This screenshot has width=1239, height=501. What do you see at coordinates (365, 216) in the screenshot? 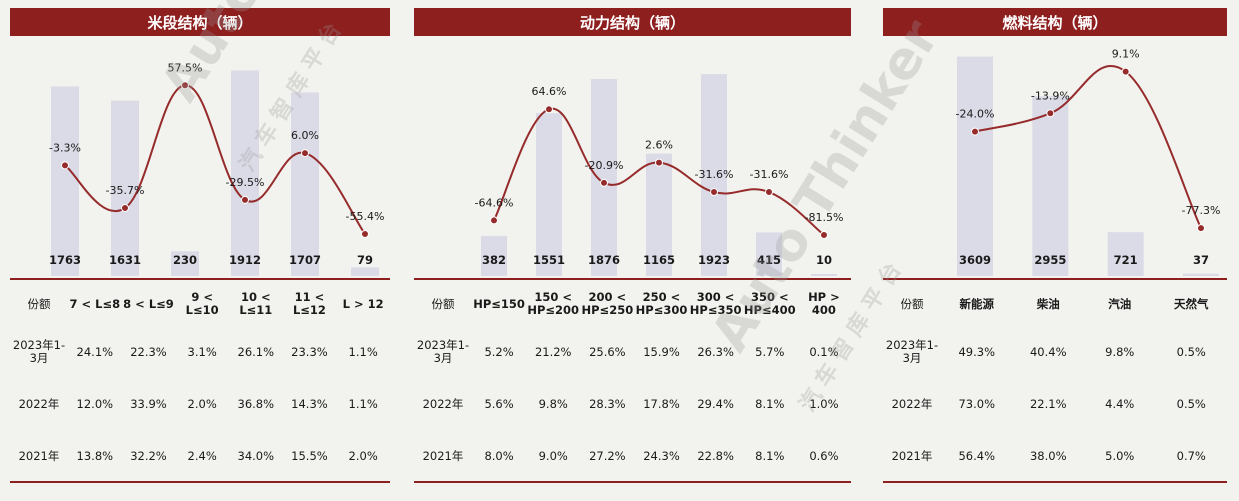
I see `growth-label: -55.4%` at bounding box center [365, 216].